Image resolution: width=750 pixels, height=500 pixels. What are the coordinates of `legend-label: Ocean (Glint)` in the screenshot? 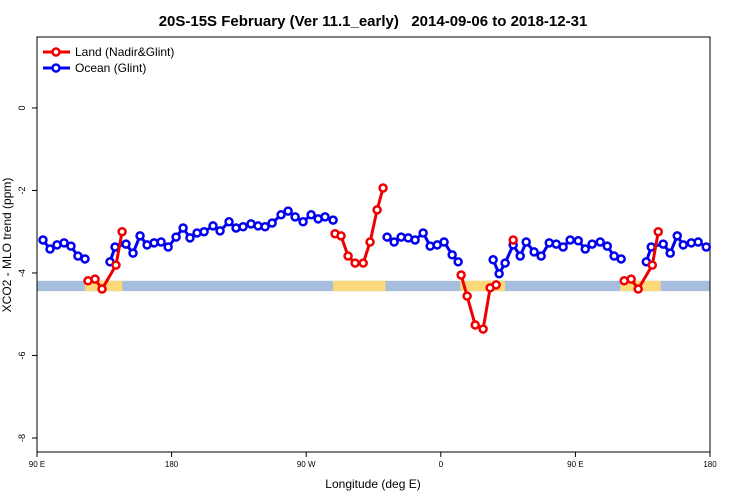 It's located at (110, 68).